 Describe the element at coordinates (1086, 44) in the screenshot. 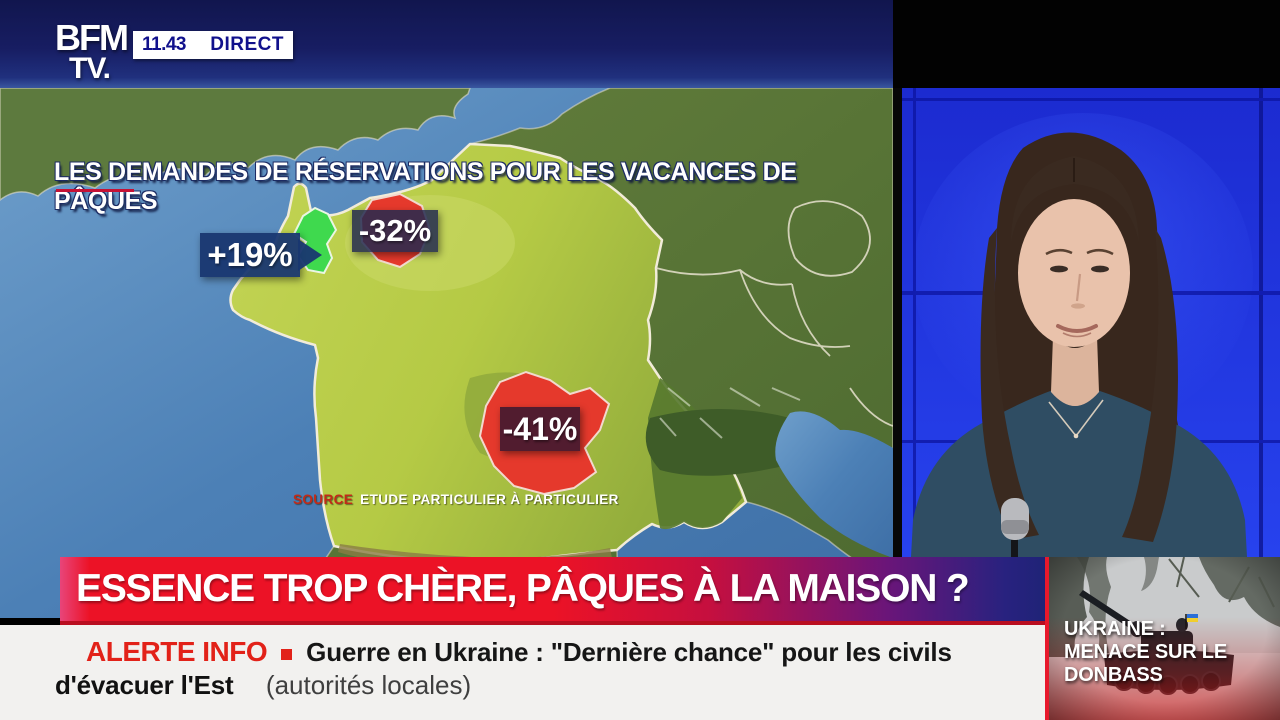

I see `top-right-letterbox` at that location.